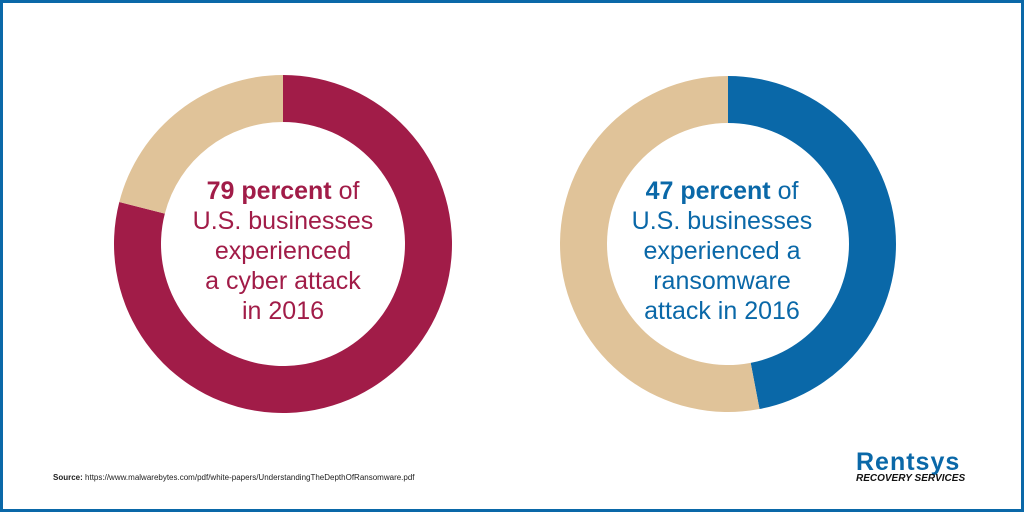 Image resolution: width=1024 pixels, height=512 pixels. Describe the element at coordinates (911, 478) in the screenshot. I see `logo-line2: Recovery Services` at that location.